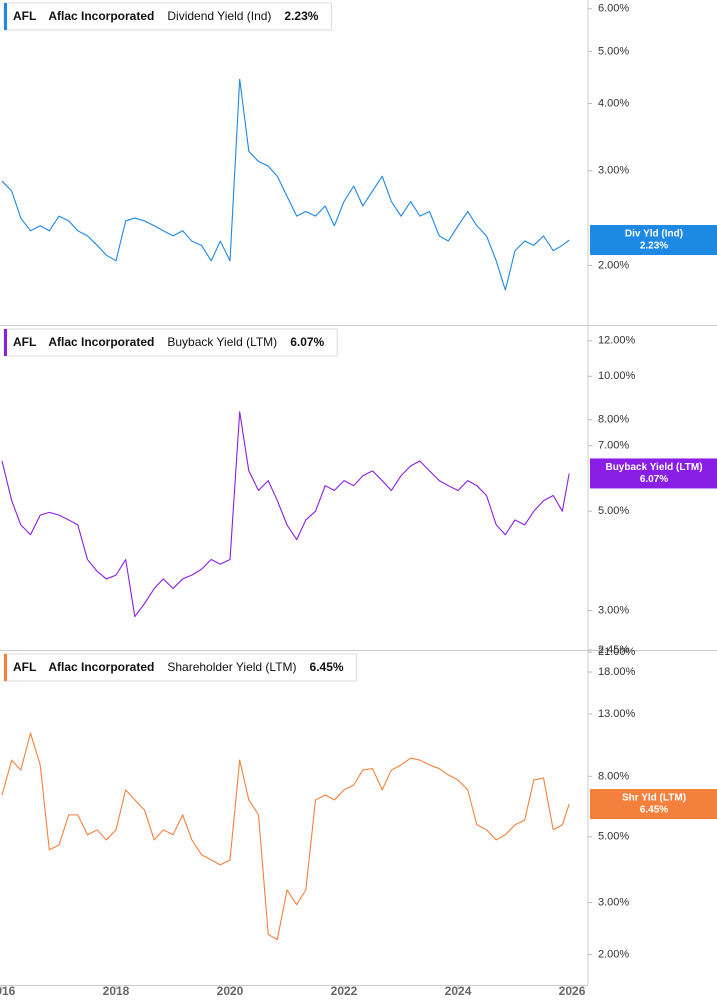  Describe the element at coordinates (572, 991) in the screenshot. I see `x-tick-label: 2026` at that location.